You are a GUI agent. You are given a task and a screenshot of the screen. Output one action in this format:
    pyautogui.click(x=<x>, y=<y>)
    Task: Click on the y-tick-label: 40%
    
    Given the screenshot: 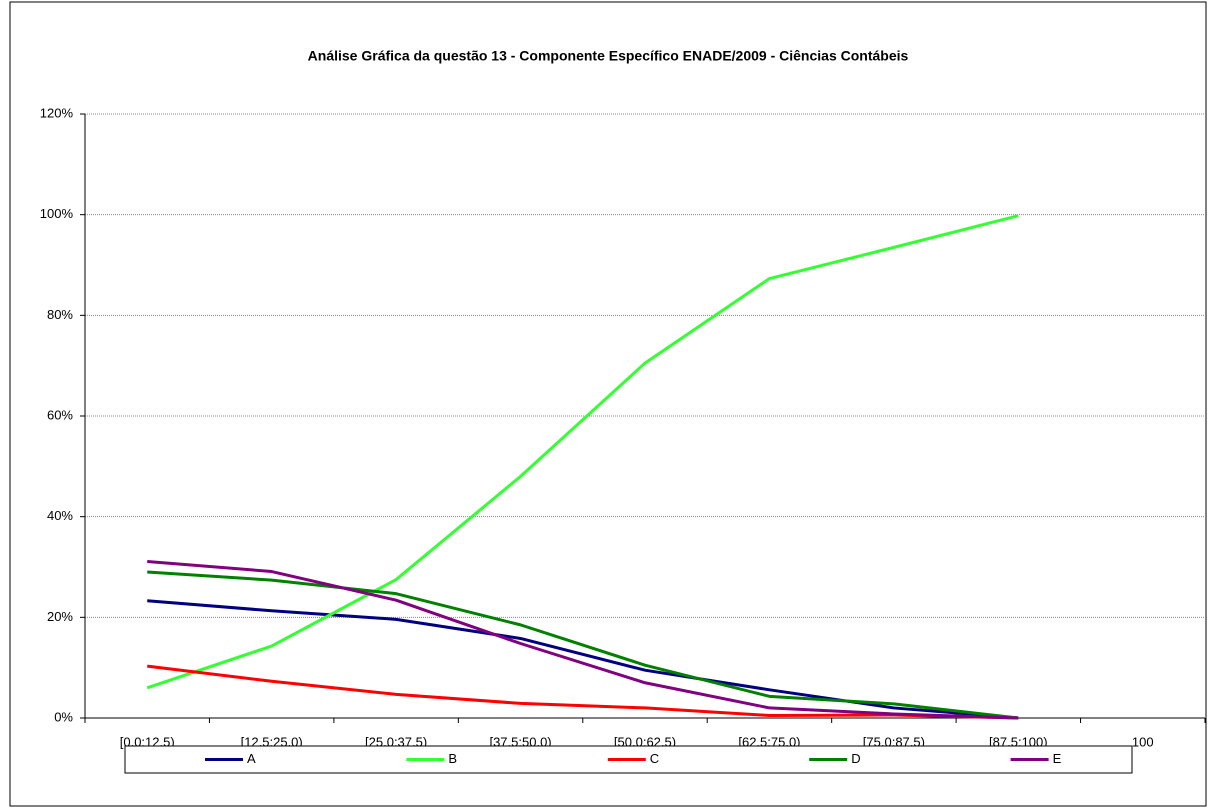 What is the action you would take?
    pyautogui.click(x=60, y=515)
    